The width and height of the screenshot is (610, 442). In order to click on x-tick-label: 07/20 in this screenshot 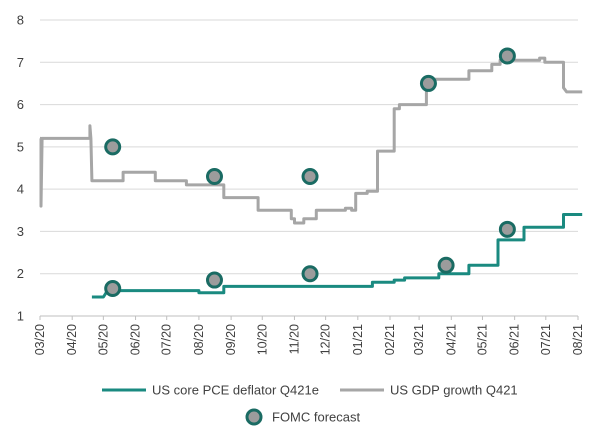, I will do `click(167, 339)`.